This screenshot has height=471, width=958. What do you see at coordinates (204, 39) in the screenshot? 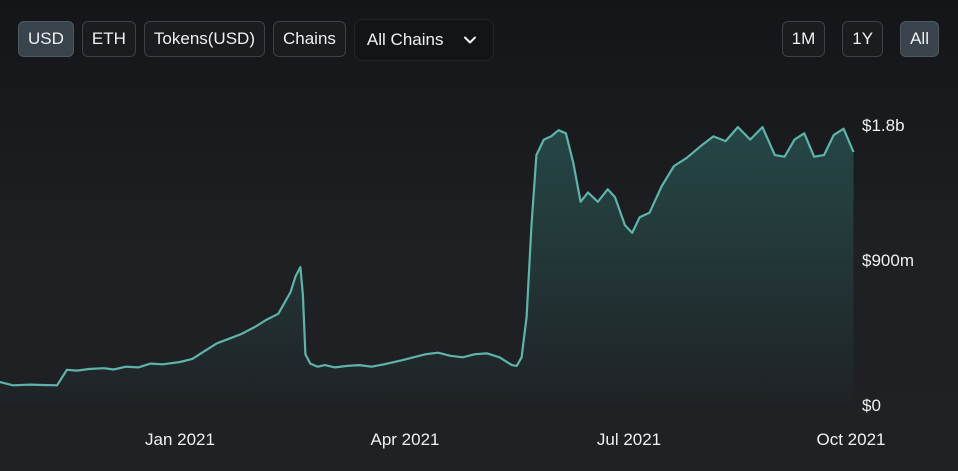
I see `tokens-usd-button: Tokens(USD)` at bounding box center [204, 39].